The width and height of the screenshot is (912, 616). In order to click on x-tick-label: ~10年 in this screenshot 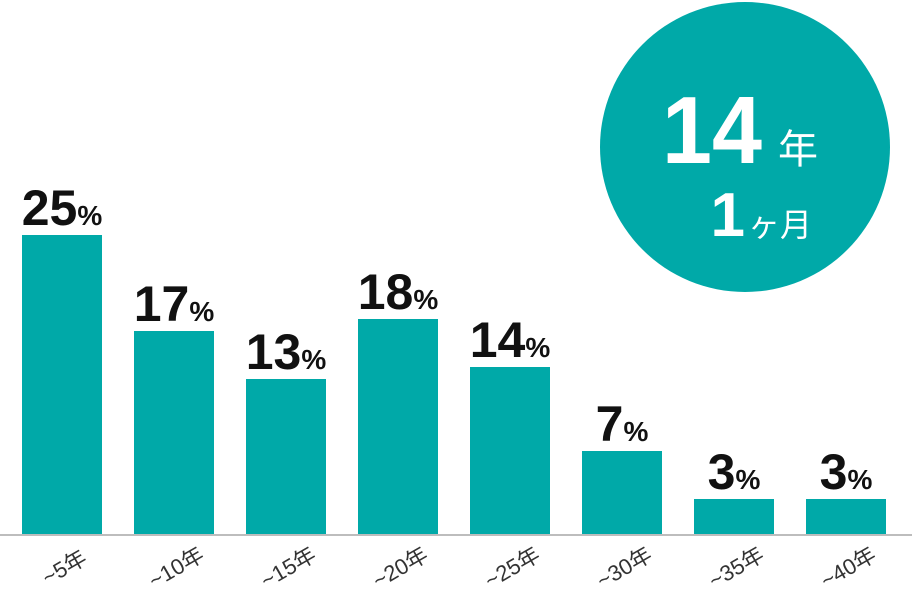, I will do `click(176, 567)`.